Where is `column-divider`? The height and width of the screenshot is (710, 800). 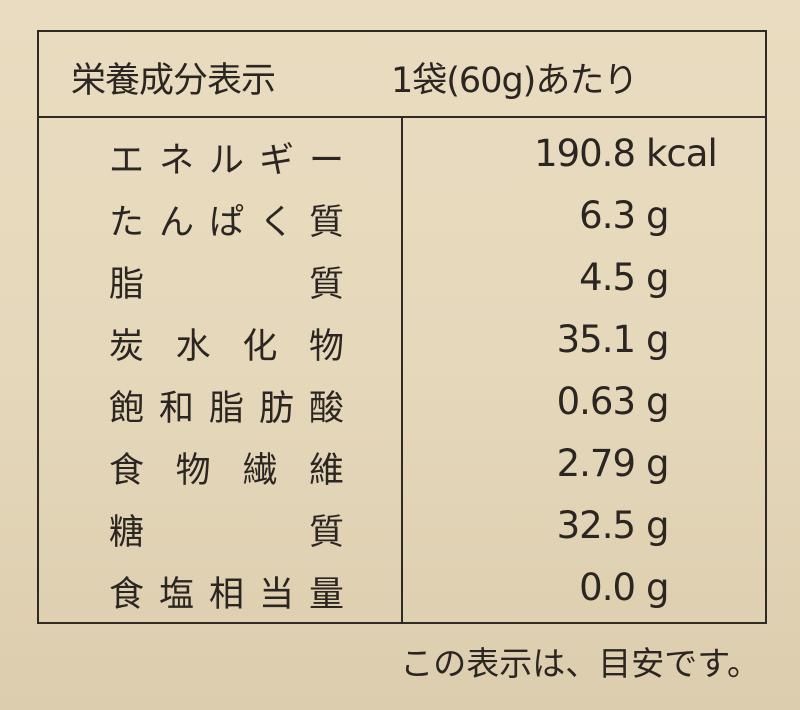
column-divider is located at coordinates (402, 369).